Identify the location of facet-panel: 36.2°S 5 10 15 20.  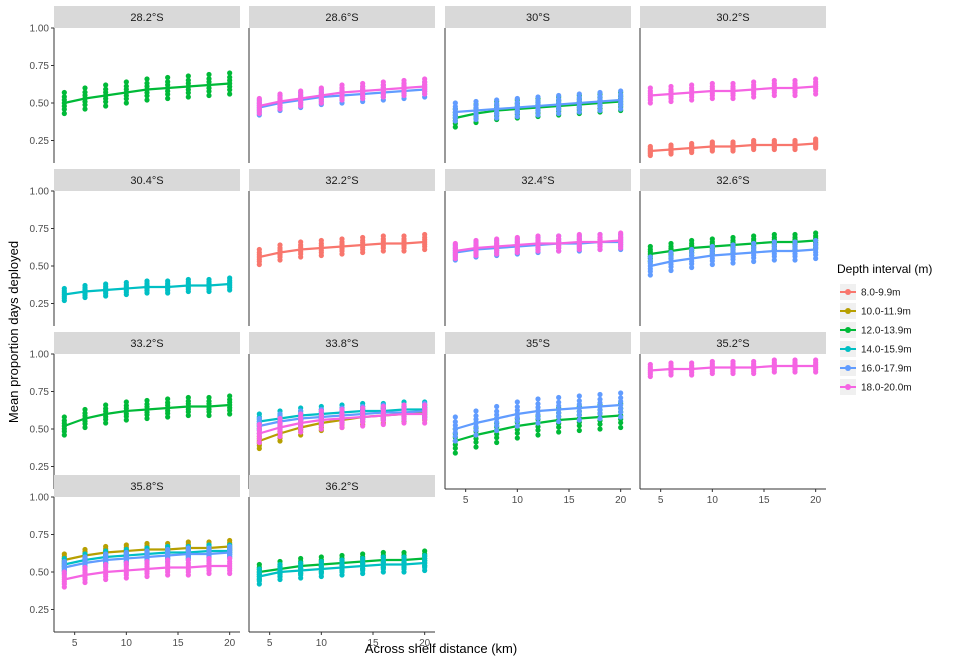
(341, 562).